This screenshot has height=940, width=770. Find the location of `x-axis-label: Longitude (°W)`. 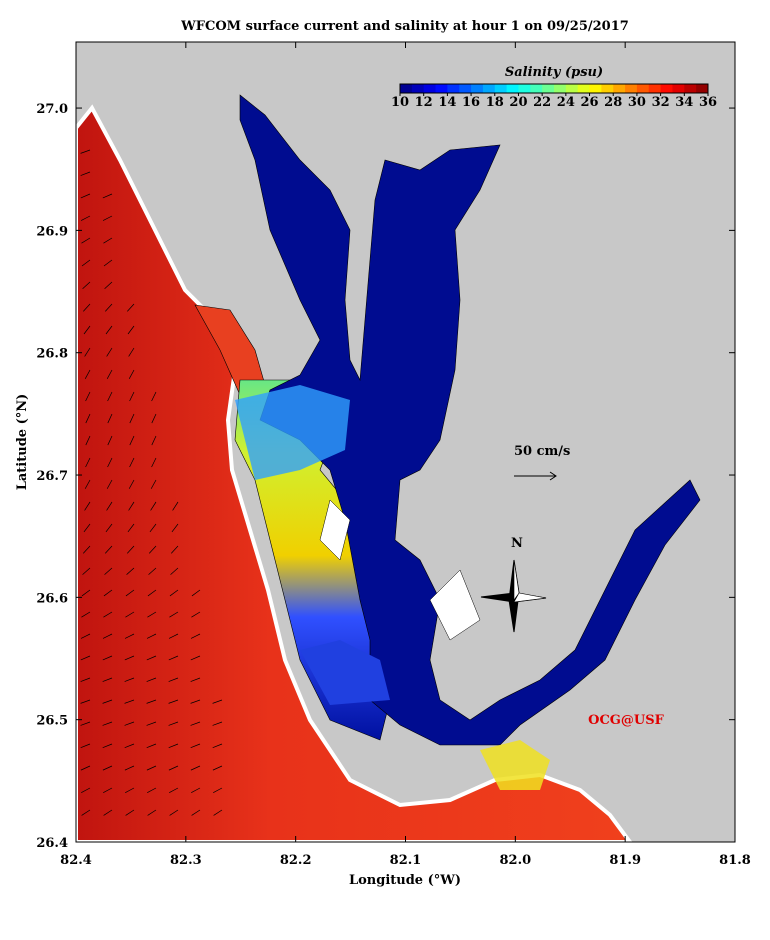

x-axis-label: Longitude (°W) is located at coordinates (405, 880).